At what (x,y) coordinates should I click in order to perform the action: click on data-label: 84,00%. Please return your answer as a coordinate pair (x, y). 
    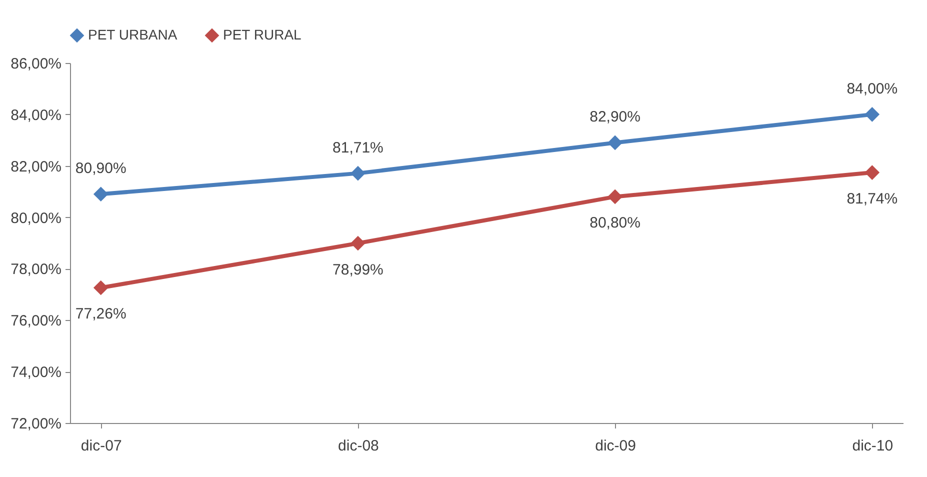
    Looking at the image, I should click on (872, 89).